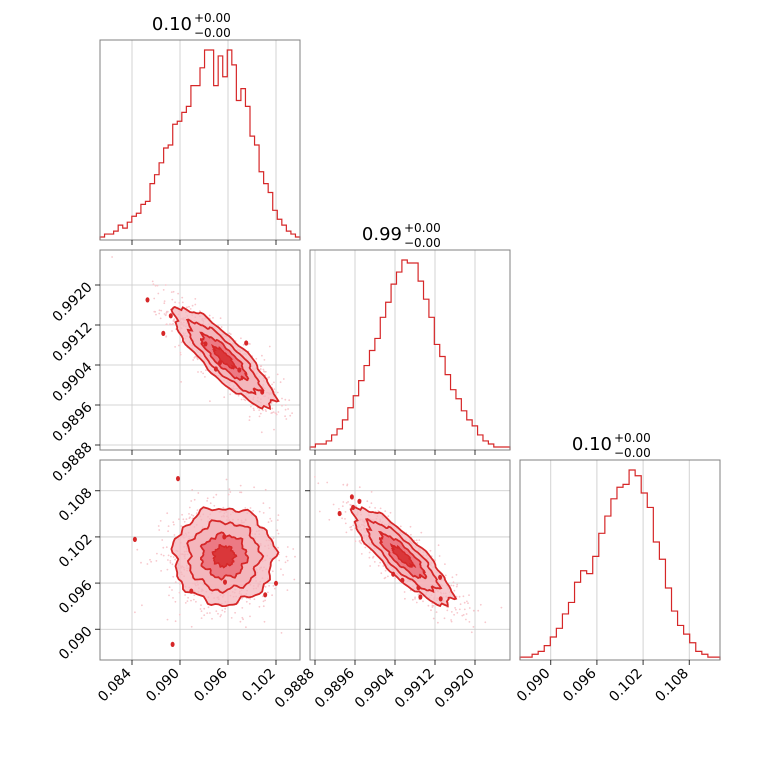 This screenshot has height=760, width=760. What do you see at coordinates (534, 686) in the screenshot?
I see `x-tick-label: 0.090` at bounding box center [534, 686].